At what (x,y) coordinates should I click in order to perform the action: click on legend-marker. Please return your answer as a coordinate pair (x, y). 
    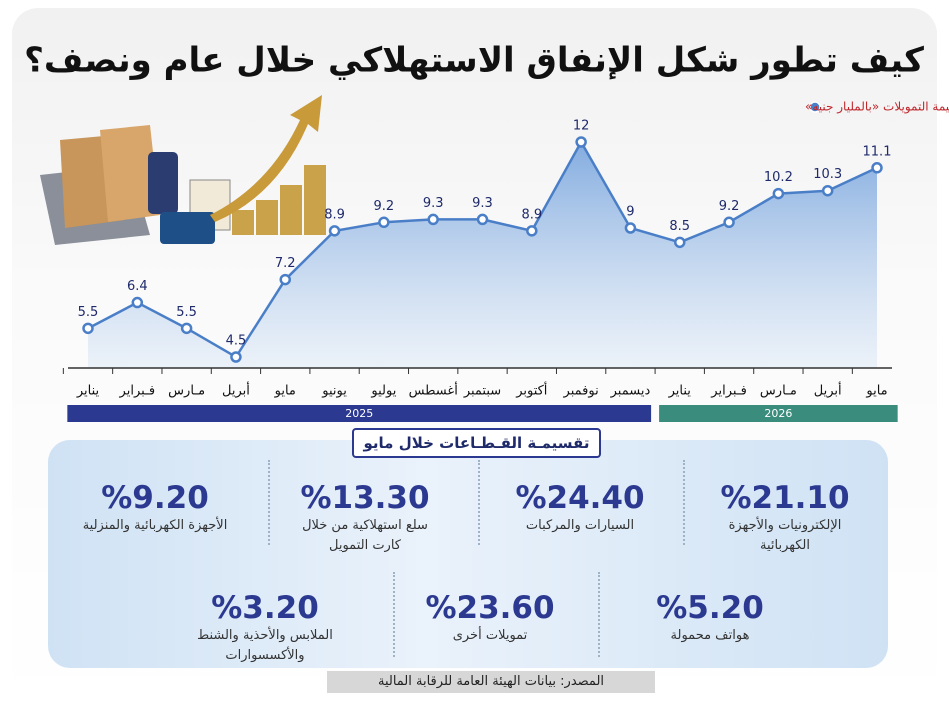
    Looking at the image, I should click on (815, 107).